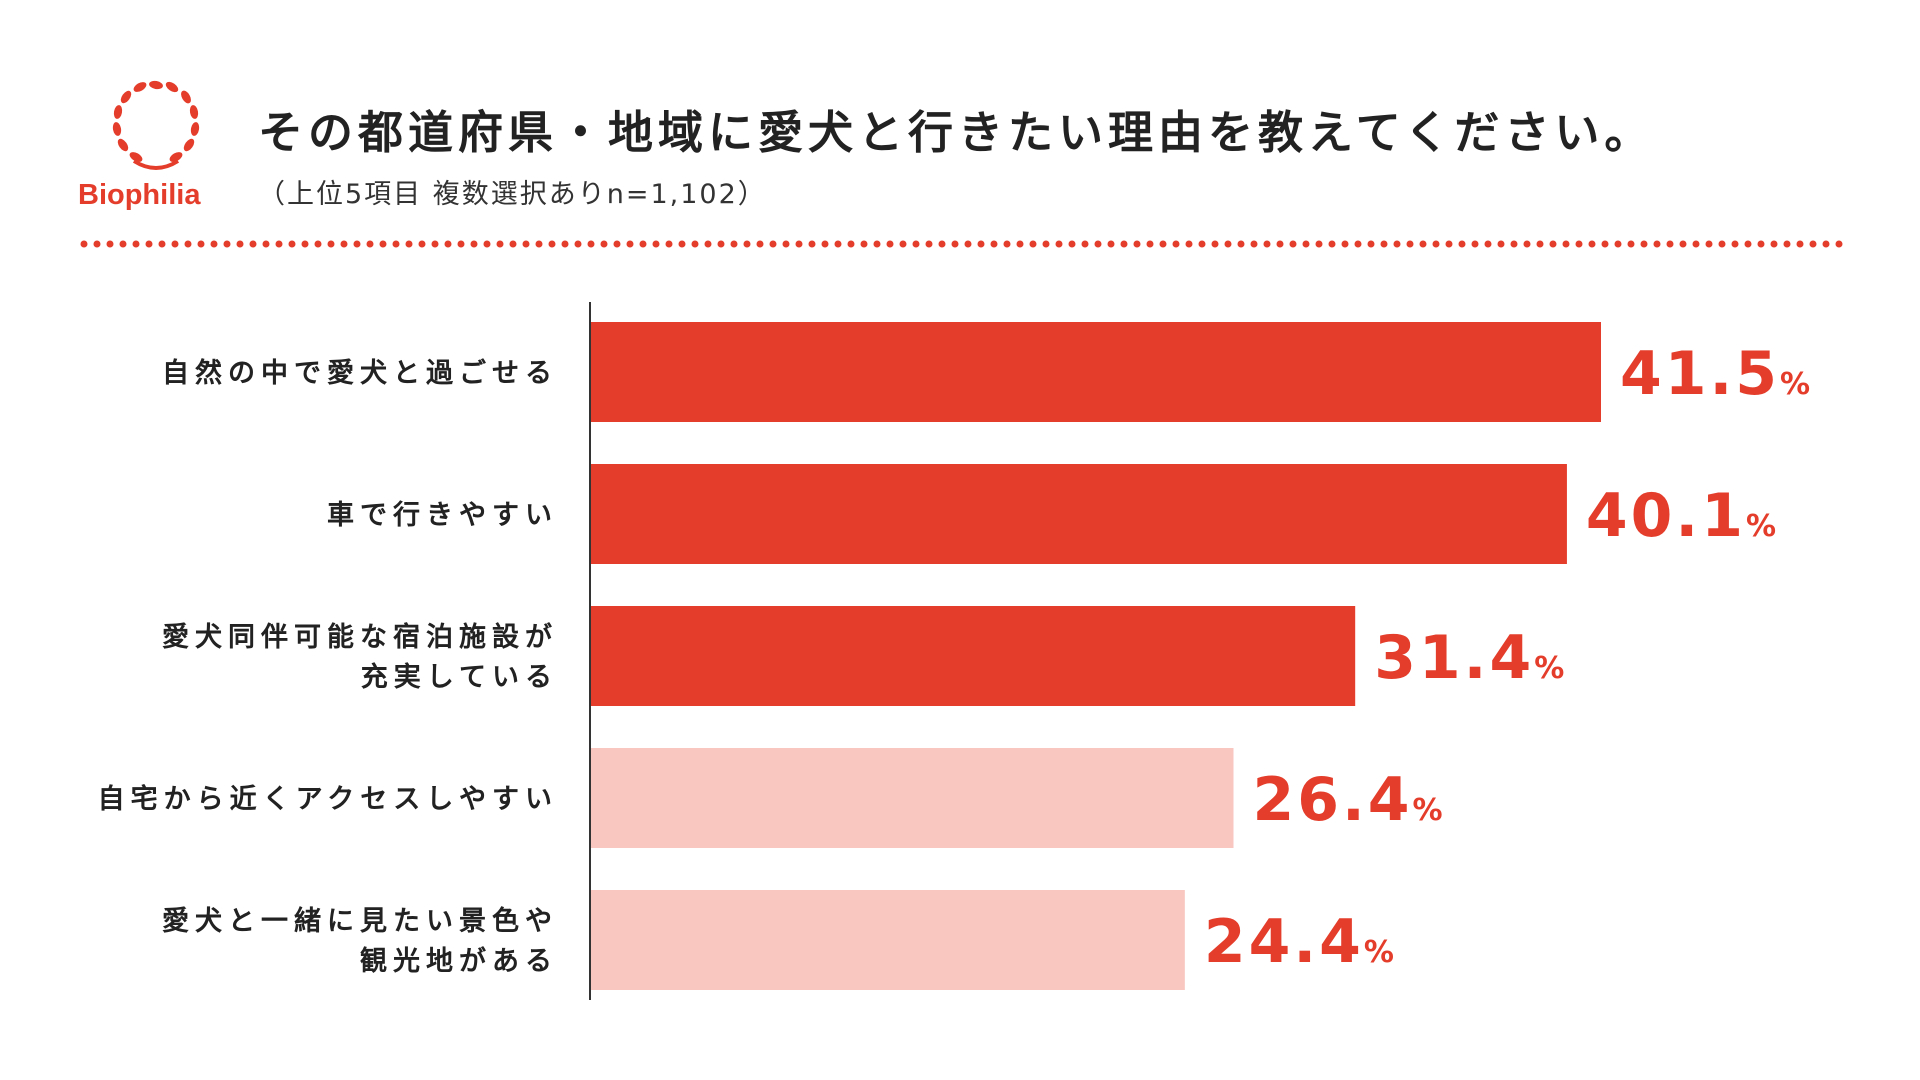  Describe the element at coordinates (1380, 952) in the screenshot. I see `value-unit-5: %` at that location.